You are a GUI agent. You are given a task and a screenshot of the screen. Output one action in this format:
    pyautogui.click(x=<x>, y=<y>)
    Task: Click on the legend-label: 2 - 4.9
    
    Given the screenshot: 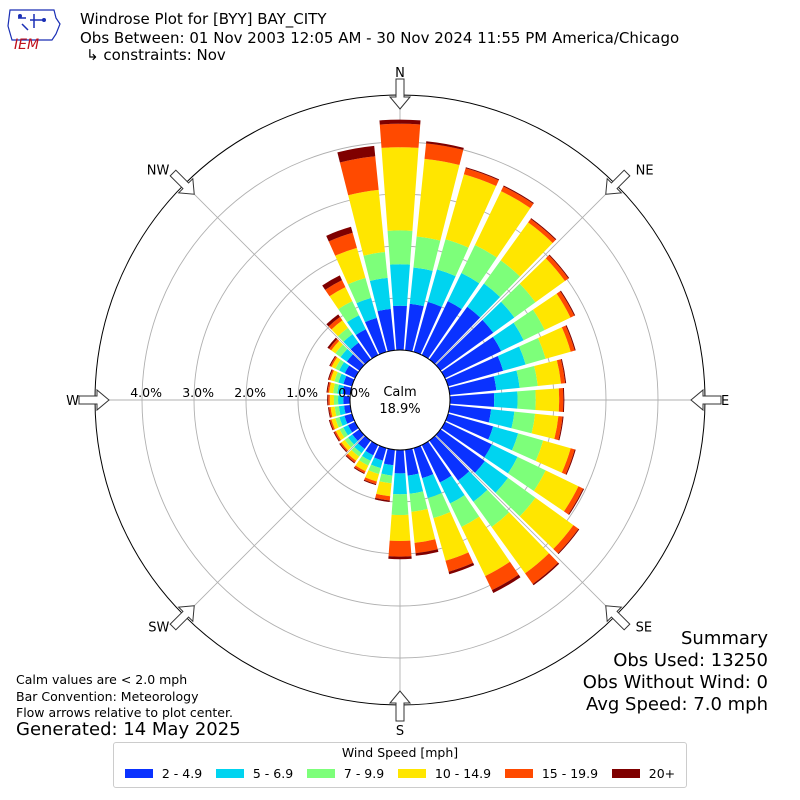 What is the action you would take?
    pyautogui.click(x=182, y=773)
    